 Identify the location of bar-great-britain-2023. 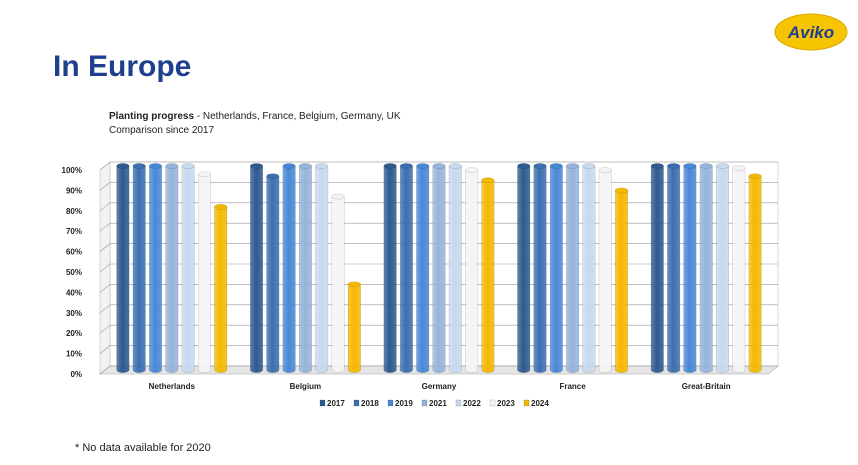
(739, 269).